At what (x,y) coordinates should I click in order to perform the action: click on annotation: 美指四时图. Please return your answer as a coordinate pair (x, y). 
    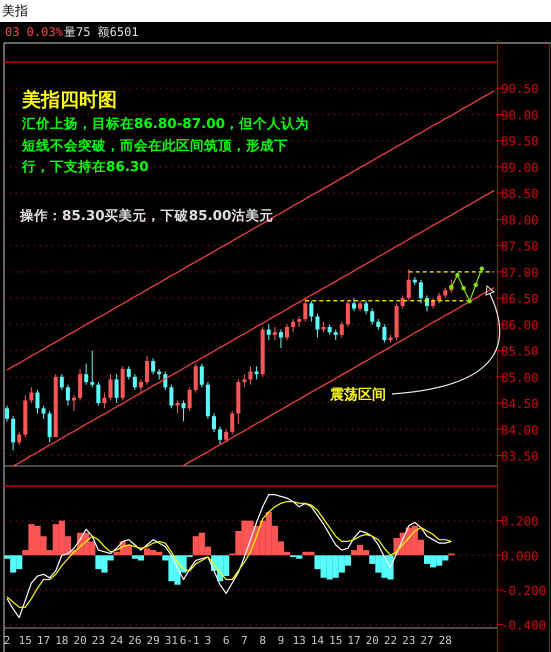
    Looking at the image, I should click on (69, 100).